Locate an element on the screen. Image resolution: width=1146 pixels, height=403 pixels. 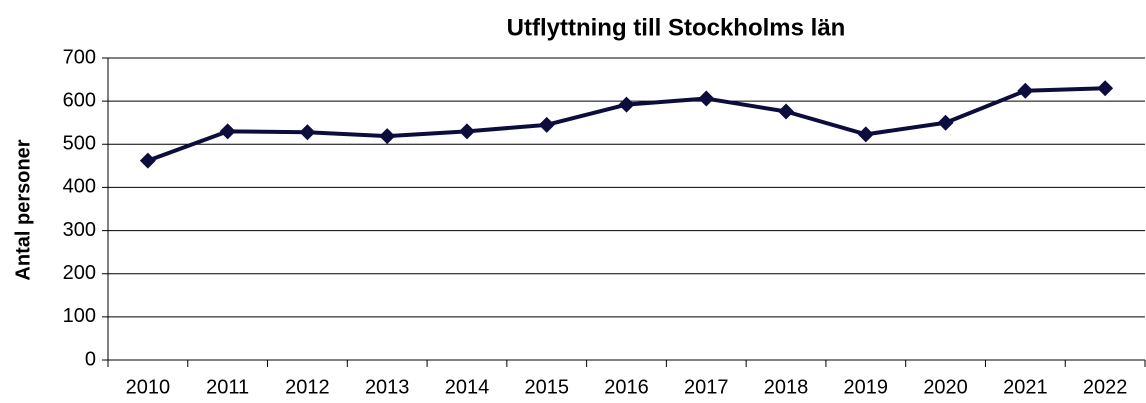
x-tick-label: 2018 is located at coordinates (786, 387).